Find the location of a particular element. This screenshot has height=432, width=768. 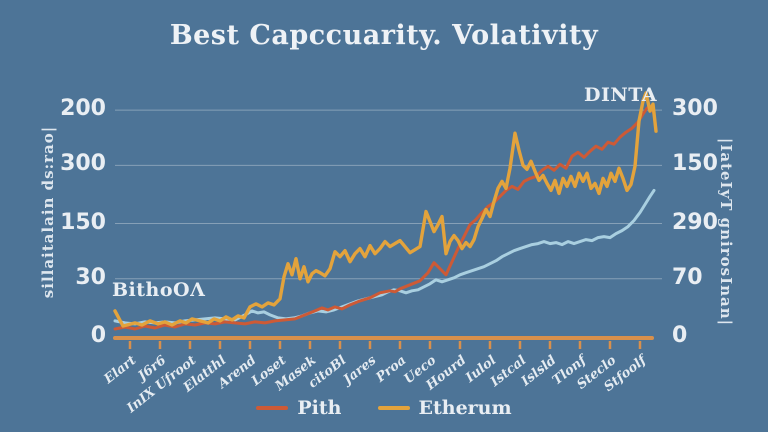

legend-item: Pith is located at coordinates (299, 408).